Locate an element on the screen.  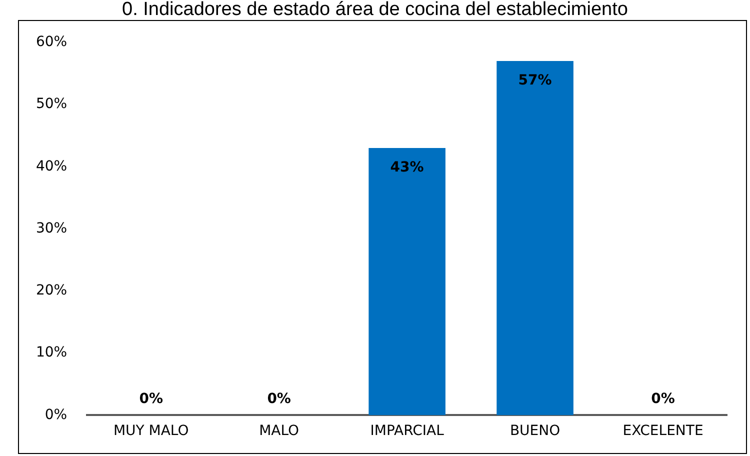
data-label: 57% is located at coordinates (535, 80).